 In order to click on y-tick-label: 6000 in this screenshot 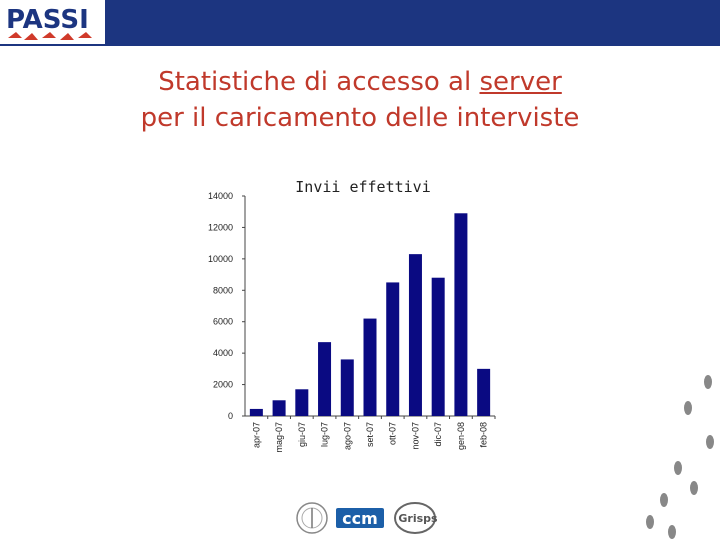, I will do `click(223, 322)`.